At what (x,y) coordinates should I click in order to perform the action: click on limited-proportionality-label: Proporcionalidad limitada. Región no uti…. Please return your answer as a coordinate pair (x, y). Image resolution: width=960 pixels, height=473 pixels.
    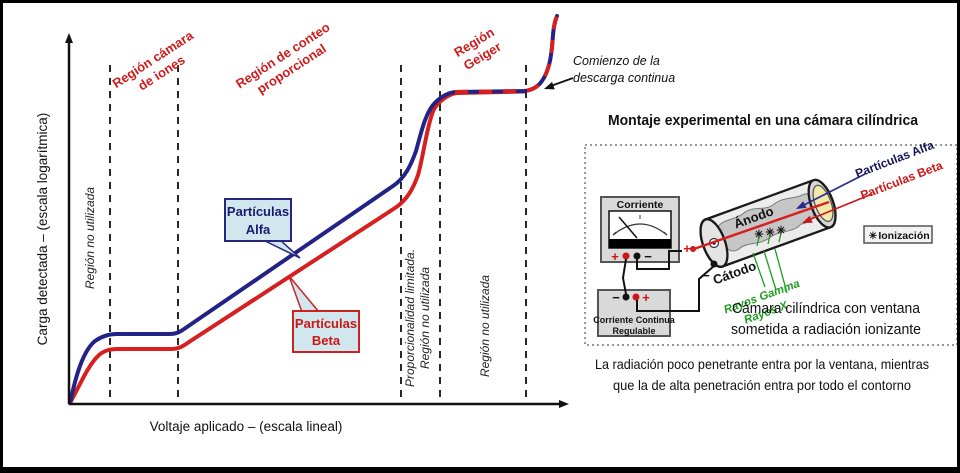
    Looking at the image, I should click on (417, 318).